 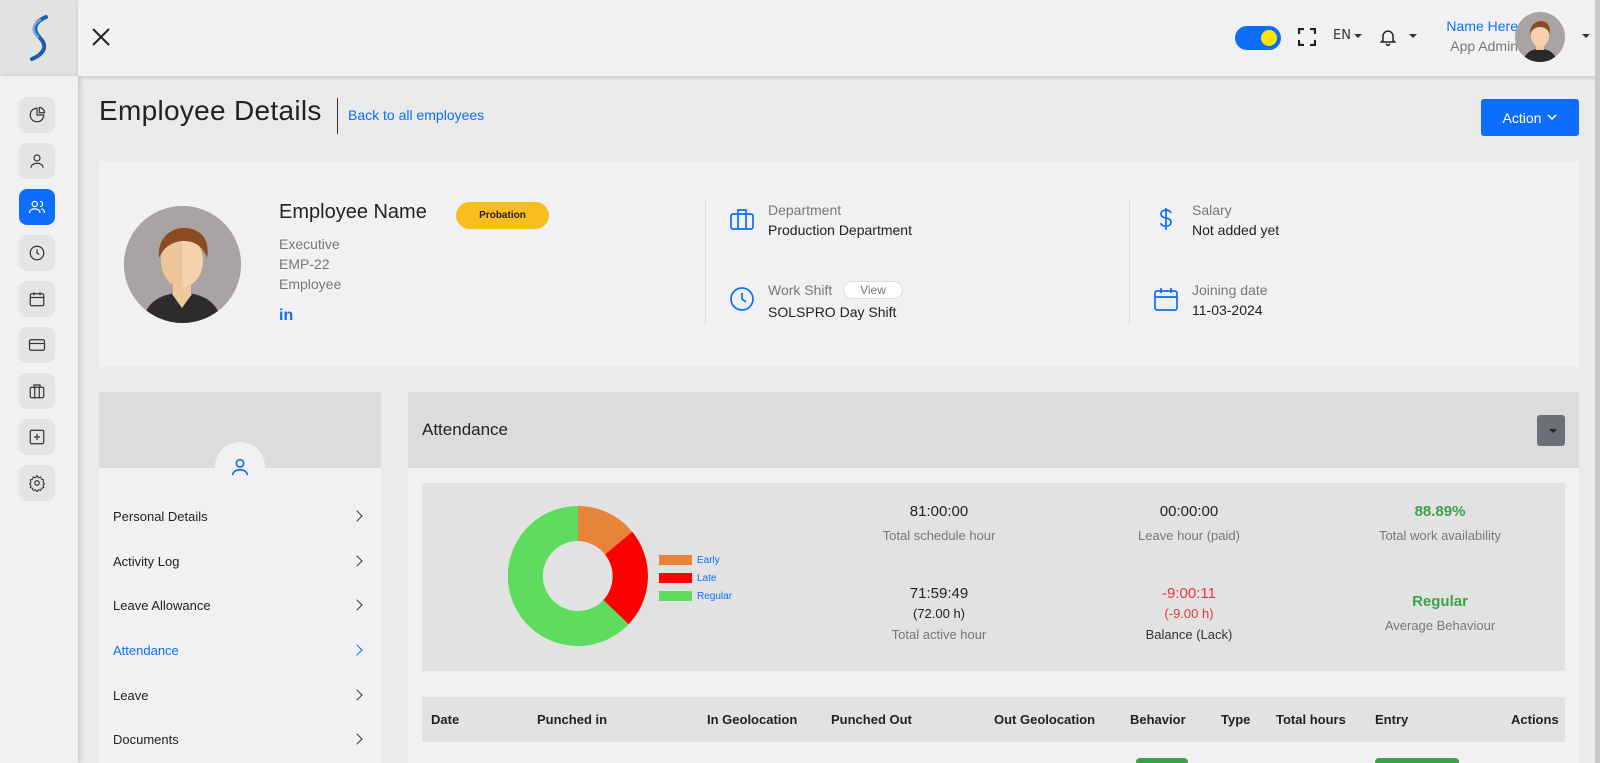 I want to click on column-header: Punched in, so click(x=572, y=719).